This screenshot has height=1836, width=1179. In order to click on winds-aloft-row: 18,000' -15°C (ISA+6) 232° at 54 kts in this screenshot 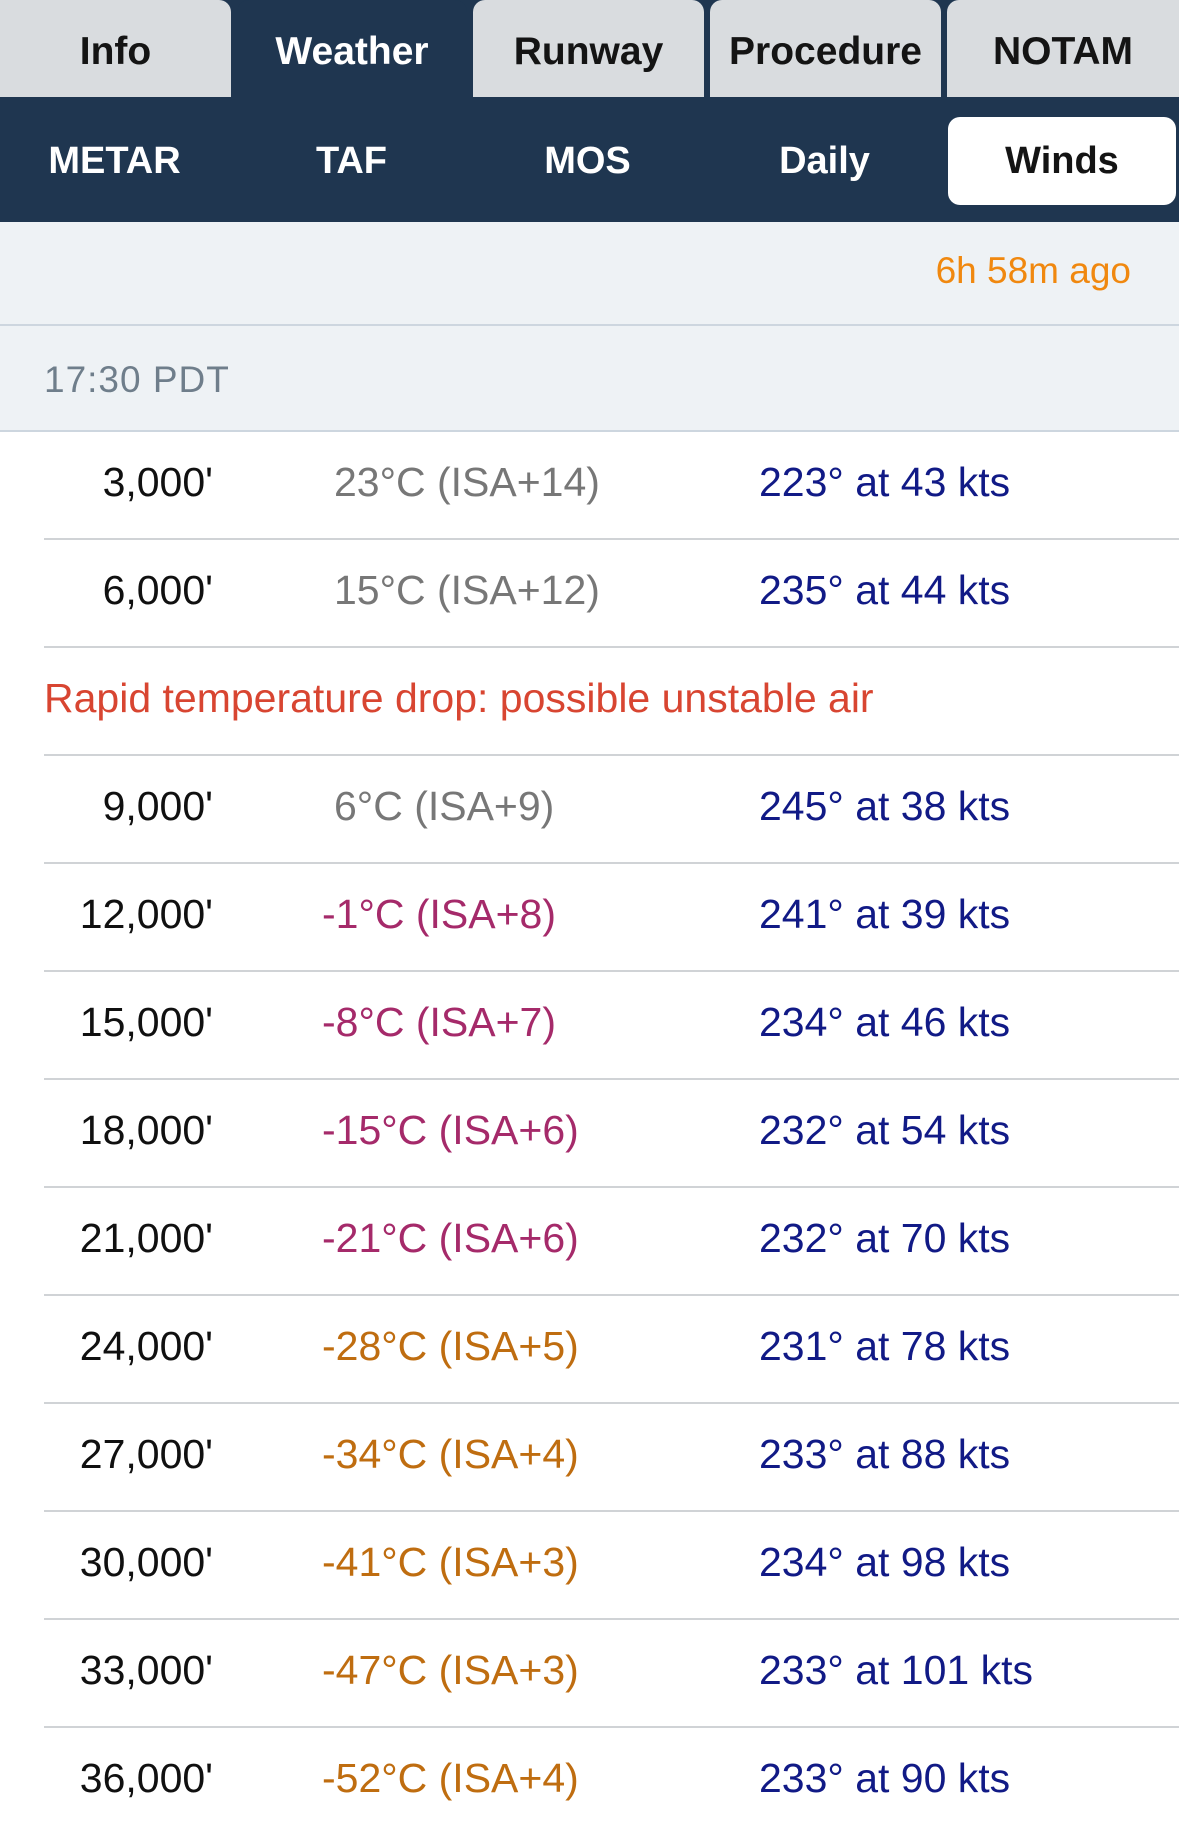, I will do `click(611, 1134)`.